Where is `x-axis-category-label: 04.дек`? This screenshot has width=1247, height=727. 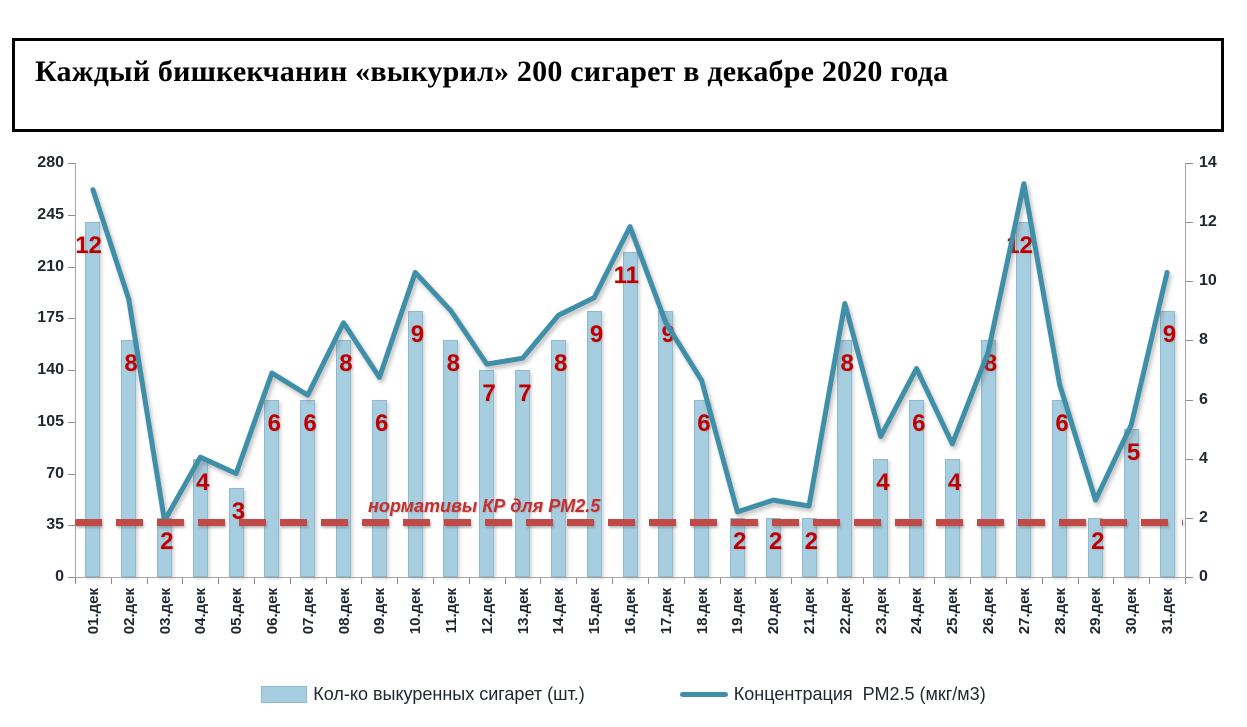
x-axis-category-label: 04.дек is located at coordinates (201, 611).